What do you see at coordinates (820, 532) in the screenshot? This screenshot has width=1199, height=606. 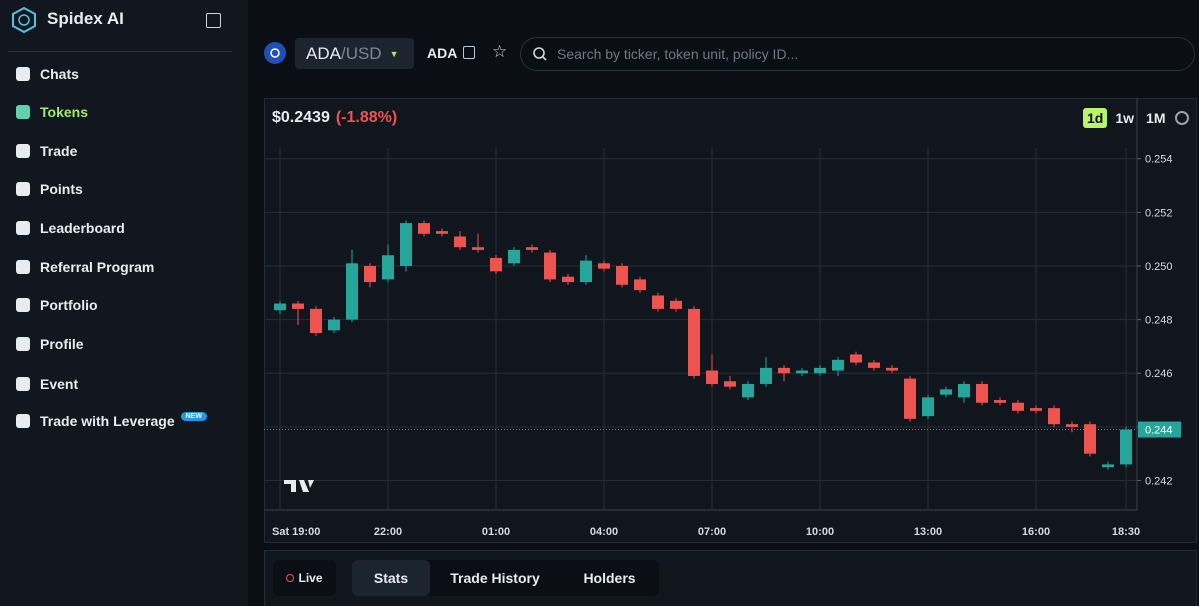 I see `x-tick-label: 10:00` at bounding box center [820, 532].